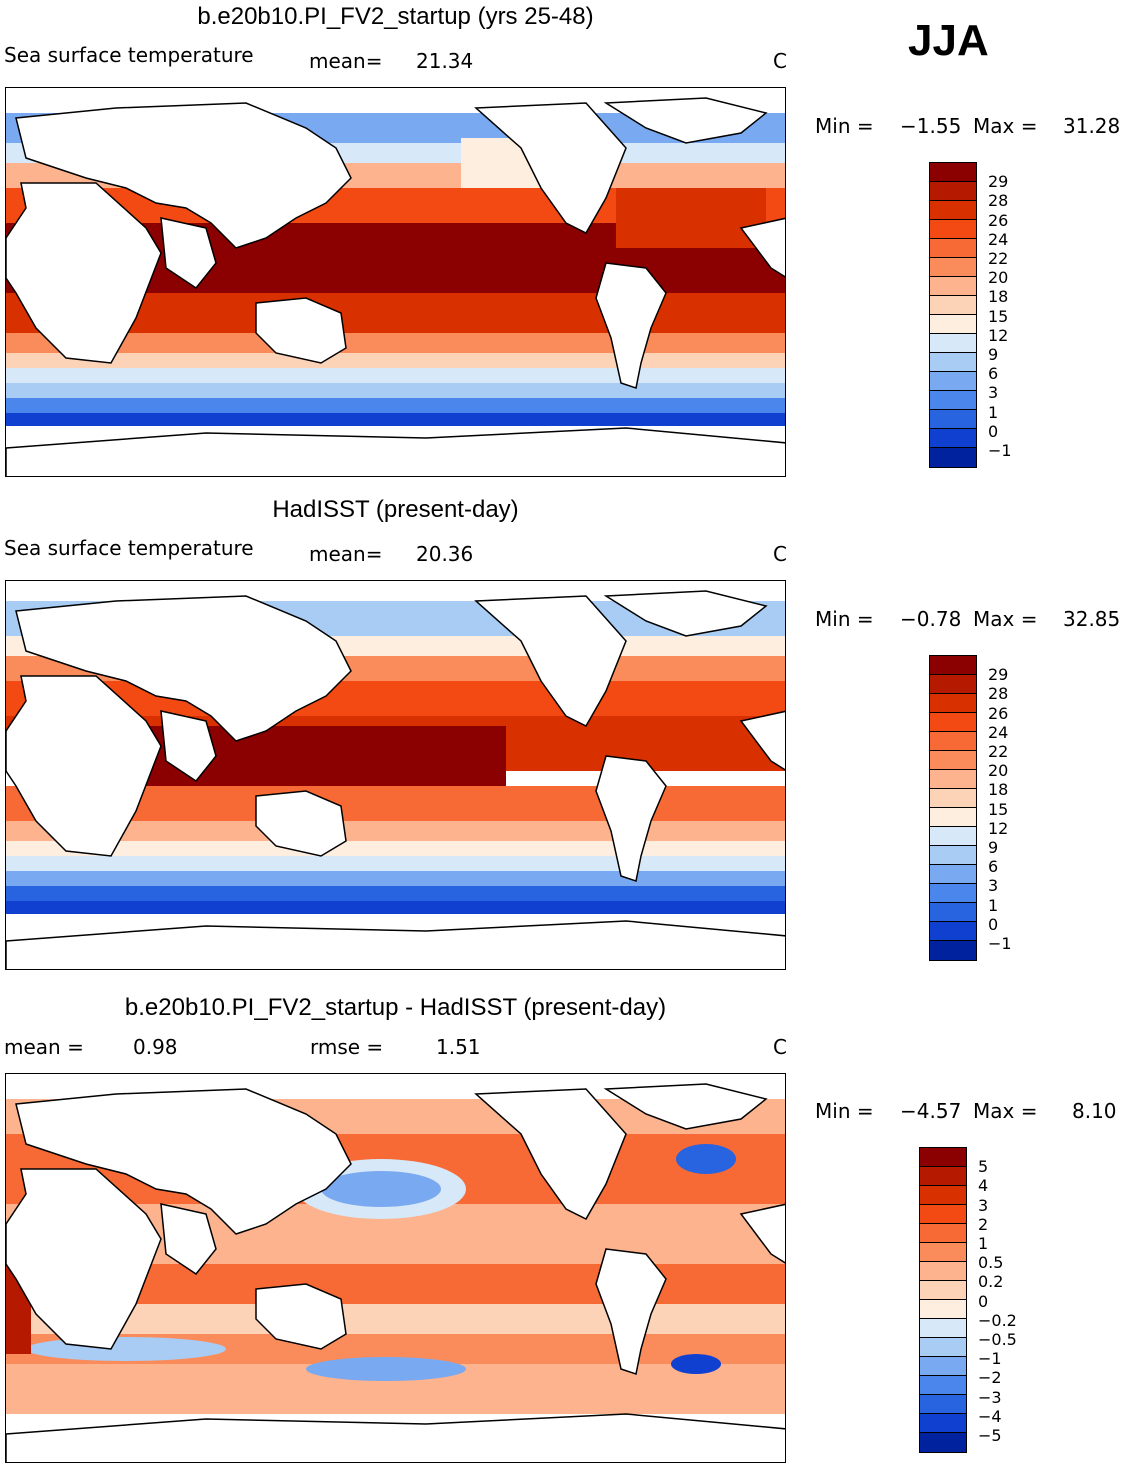 This screenshot has width=1128, height=1470. What do you see at coordinates (346, 554) in the screenshot?
I see `panel-2-mean-label: mean=` at bounding box center [346, 554].